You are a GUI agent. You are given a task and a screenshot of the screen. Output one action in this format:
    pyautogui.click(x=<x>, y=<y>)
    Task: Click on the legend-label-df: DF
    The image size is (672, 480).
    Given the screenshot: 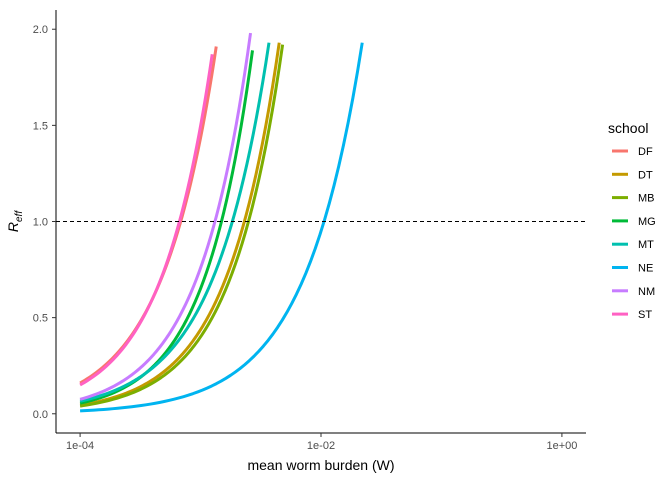 What is the action you would take?
    pyautogui.click(x=645, y=152)
    